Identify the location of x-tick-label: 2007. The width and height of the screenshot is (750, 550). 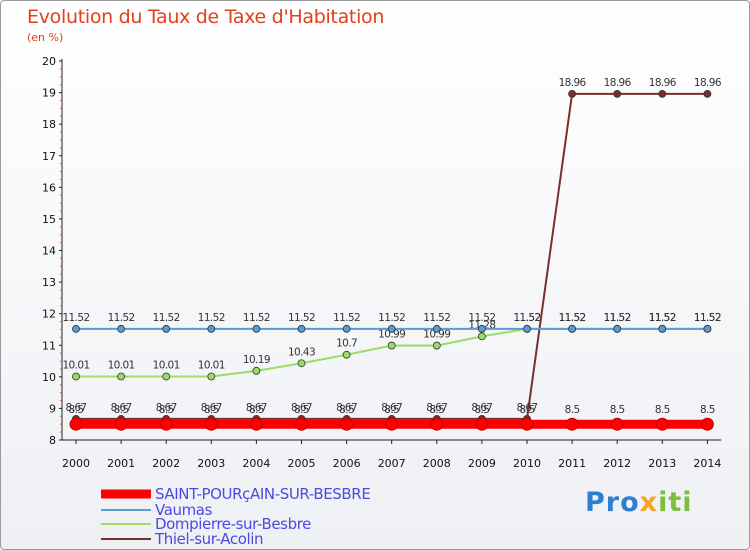
(392, 463).